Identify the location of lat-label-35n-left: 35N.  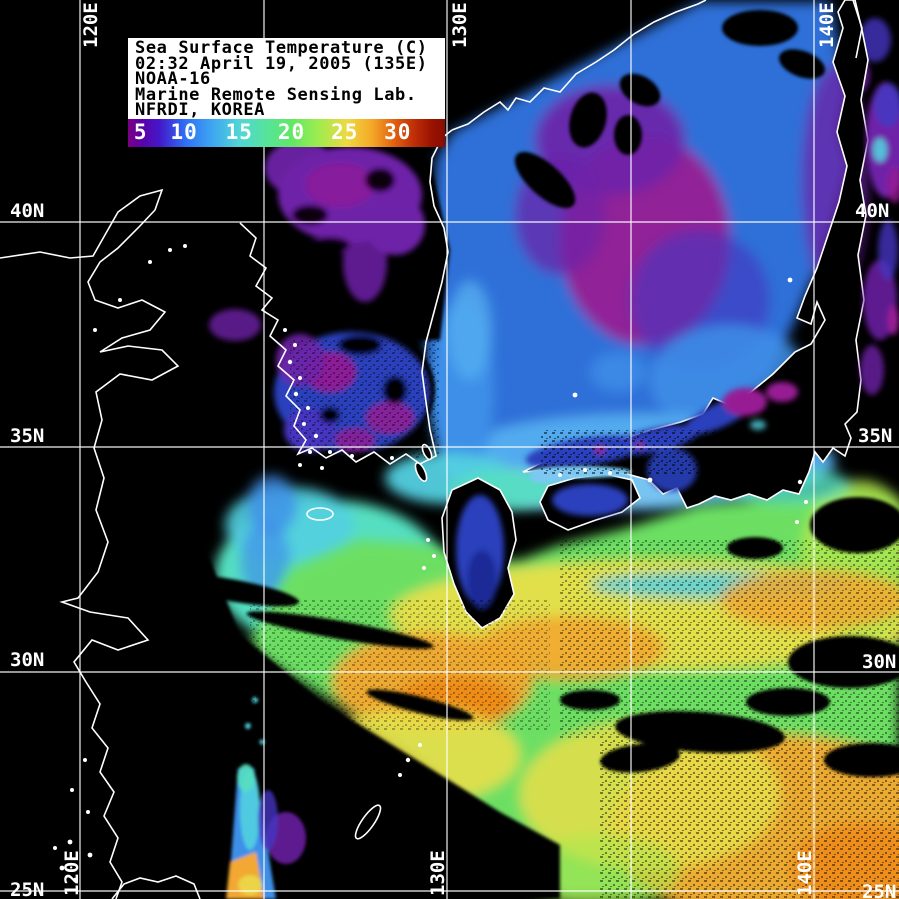
(27, 436).